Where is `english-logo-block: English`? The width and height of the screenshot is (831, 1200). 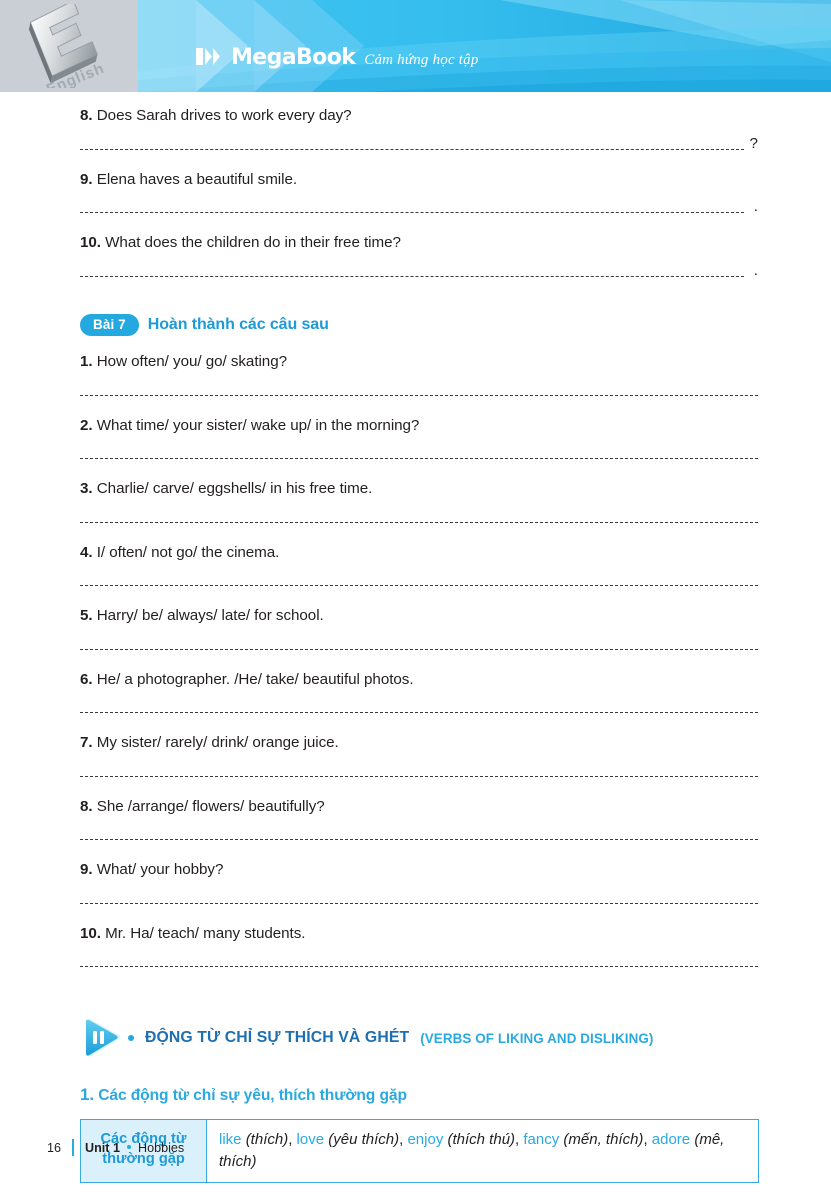 english-logo-block: English is located at coordinates (69, 46).